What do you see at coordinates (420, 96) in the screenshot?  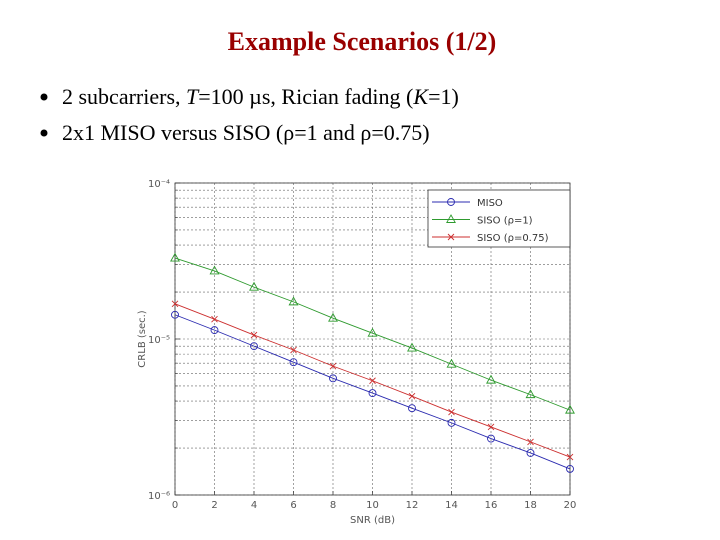 I see `bullet-part: K` at bounding box center [420, 96].